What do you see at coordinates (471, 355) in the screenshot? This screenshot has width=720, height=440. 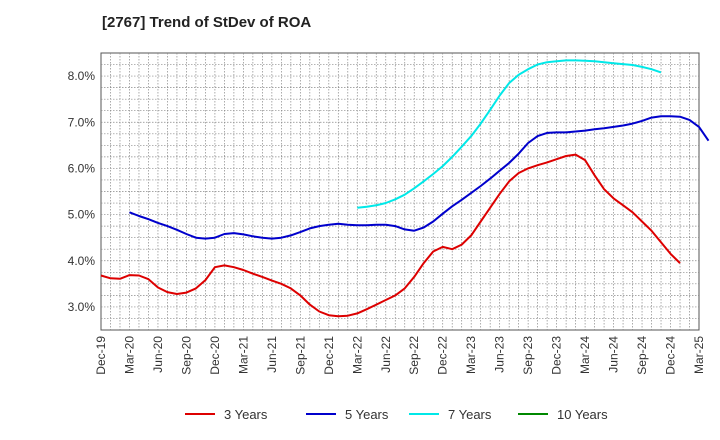 I see `x-tick-label: Mar-23` at bounding box center [471, 355].